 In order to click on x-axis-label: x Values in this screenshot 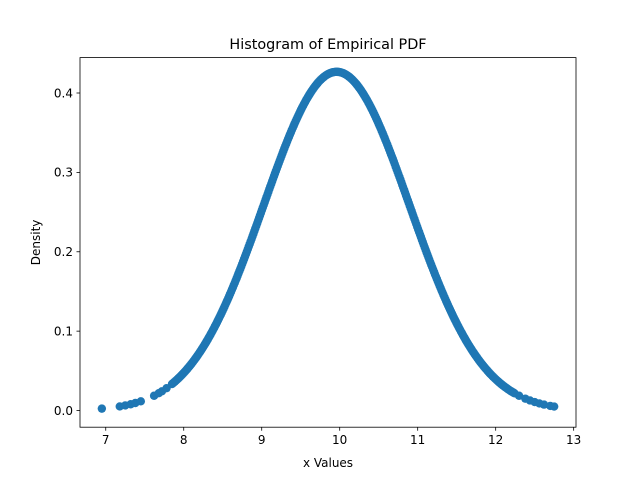, I will do `click(328, 463)`.